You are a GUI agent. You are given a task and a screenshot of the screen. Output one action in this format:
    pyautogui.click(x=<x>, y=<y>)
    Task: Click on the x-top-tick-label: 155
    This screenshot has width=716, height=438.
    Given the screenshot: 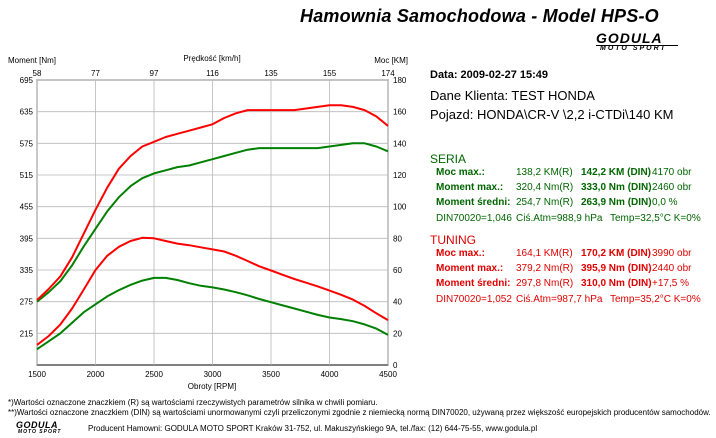 What is the action you would take?
    pyautogui.click(x=330, y=73)
    